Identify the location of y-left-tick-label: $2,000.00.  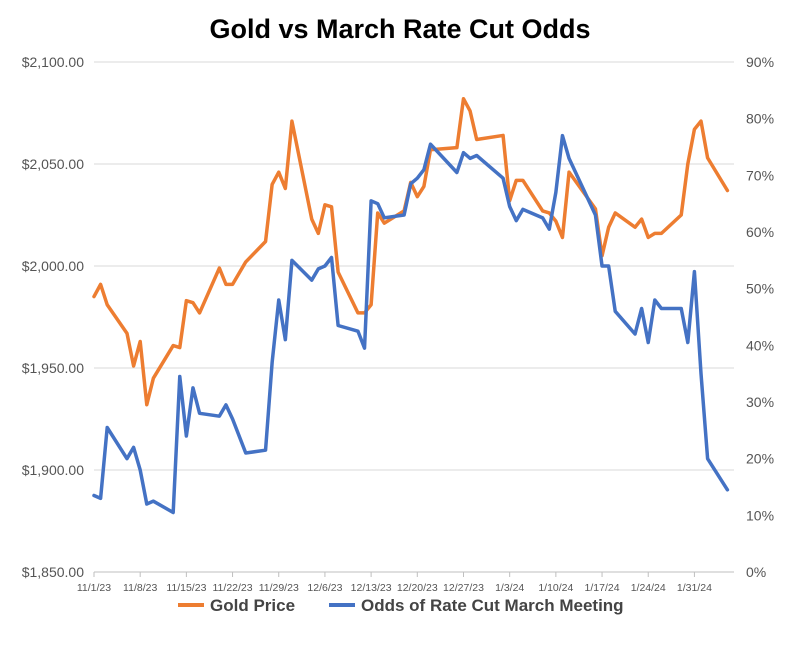
(53, 266).